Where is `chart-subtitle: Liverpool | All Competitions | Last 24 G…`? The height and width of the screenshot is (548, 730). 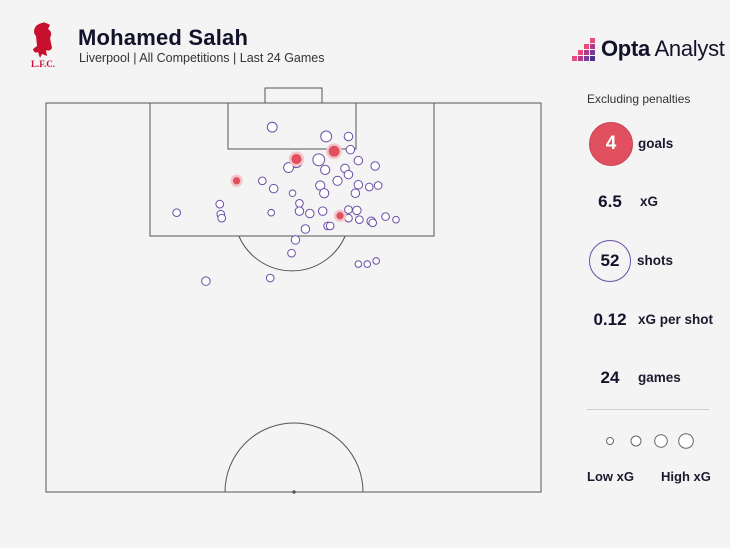 chart-subtitle: Liverpool | All Competitions | Last 24 G… is located at coordinates (202, 58).